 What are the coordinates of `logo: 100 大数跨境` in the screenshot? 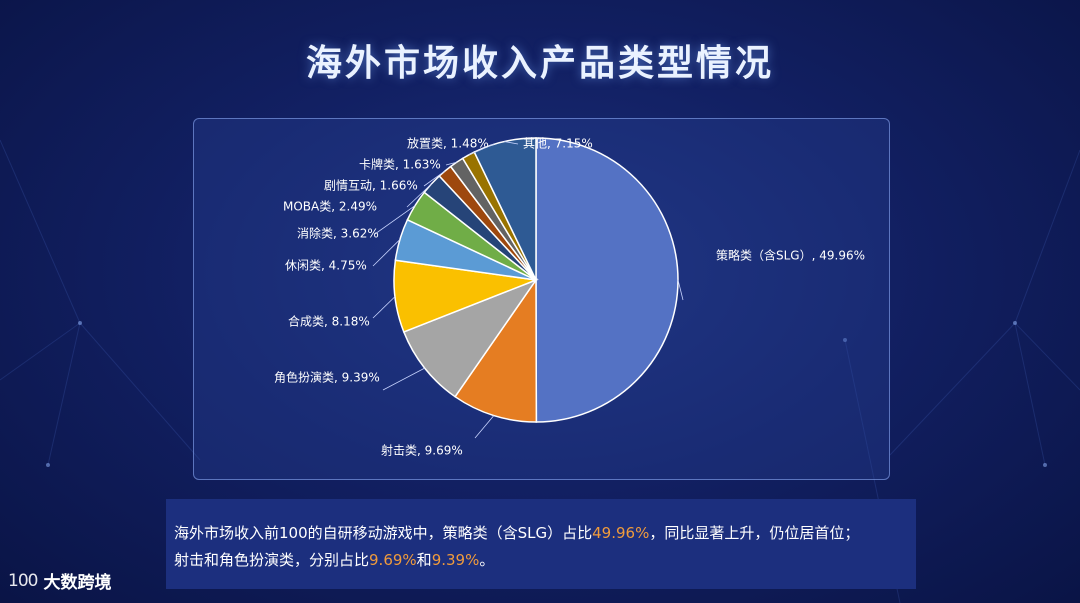 It's located at (60, 581).